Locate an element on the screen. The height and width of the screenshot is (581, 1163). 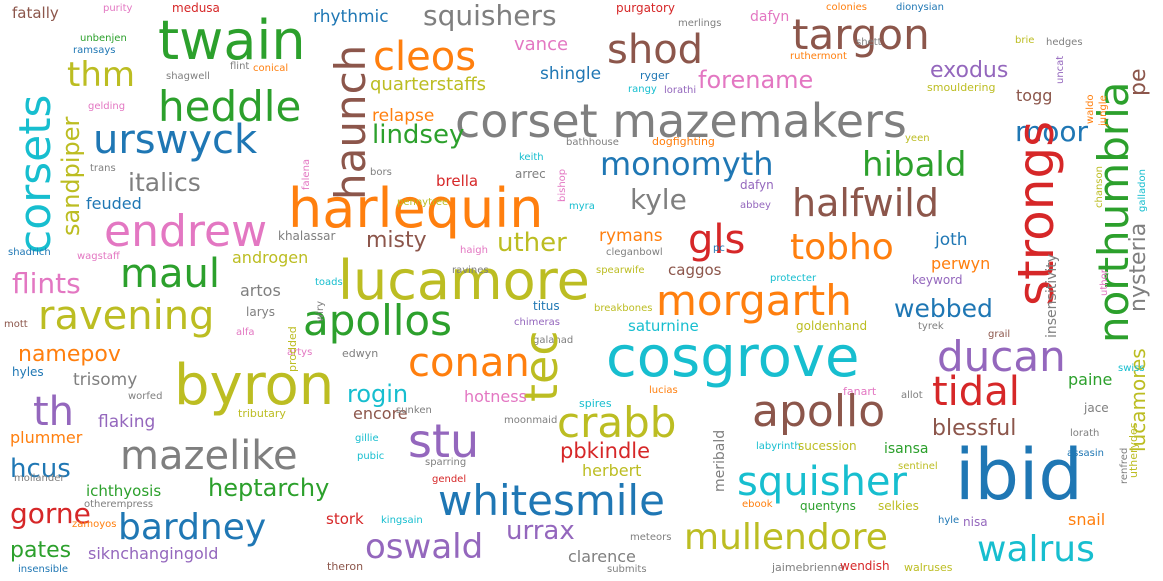
word: tributary is located at coordinates (262, 413).